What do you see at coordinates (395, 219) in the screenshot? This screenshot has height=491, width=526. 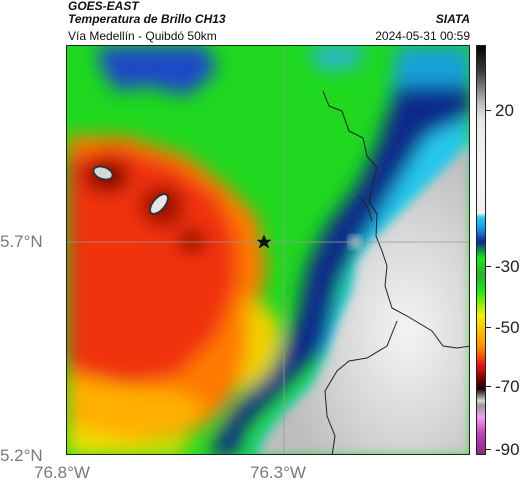 I see `boundary-line` at bounding box center [395, 219].